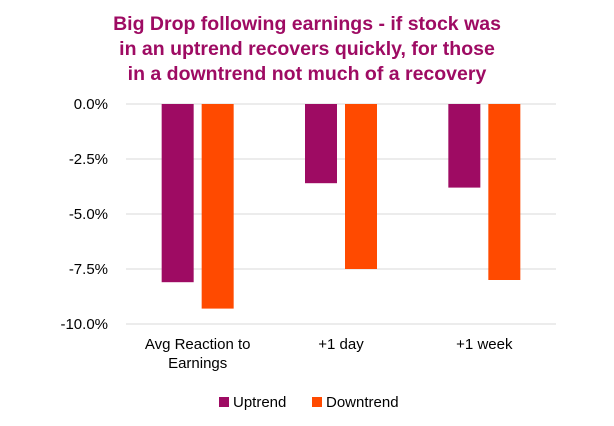 The width and height of the screenshot is (614, 426). I want to click on x-axis-category-labels: Avg Reaction to Earnings +1 day +1 week, so click(329, 354).